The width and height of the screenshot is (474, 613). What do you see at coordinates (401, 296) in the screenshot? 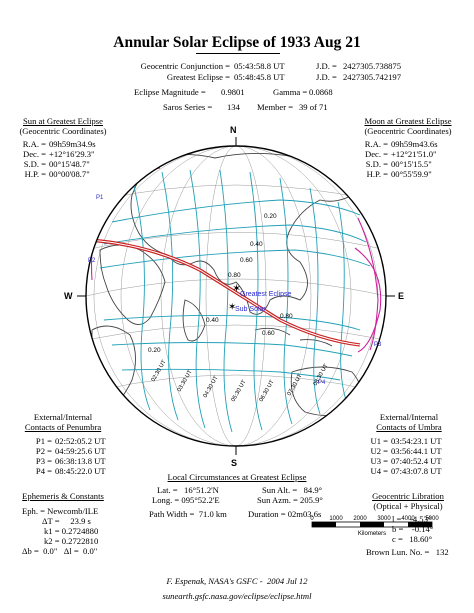
I see `compass-east: E` at bounding box center [401, 296].